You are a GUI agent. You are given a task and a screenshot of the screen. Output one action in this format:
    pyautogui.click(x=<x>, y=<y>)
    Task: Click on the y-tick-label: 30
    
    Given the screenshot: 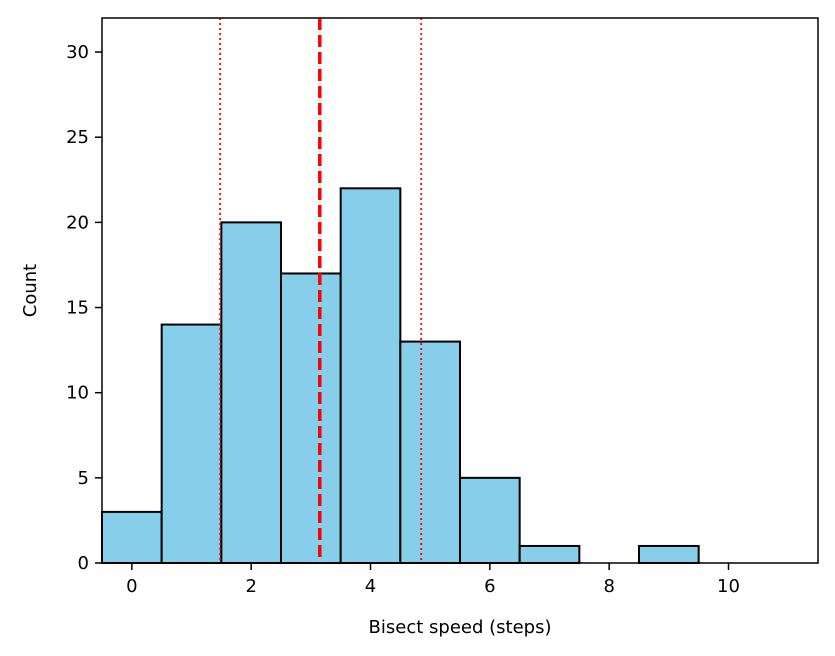 What is the action you would take?
    pyautogui.click(x=77, y=52)
    